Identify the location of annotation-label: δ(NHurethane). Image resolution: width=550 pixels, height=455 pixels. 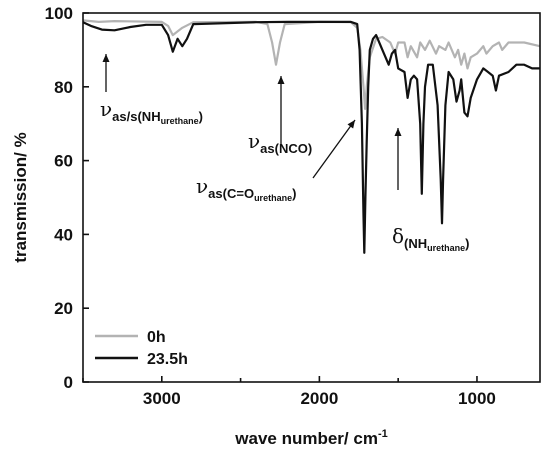
(431, 238).